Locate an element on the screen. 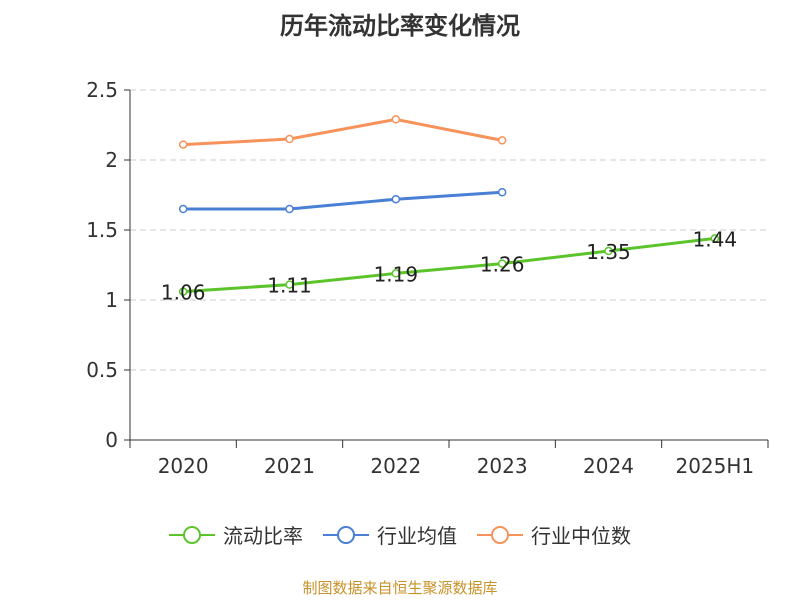 This screenshot has width=800, height=600. y-tick-label: 0 is located at coordinates (111, 440).